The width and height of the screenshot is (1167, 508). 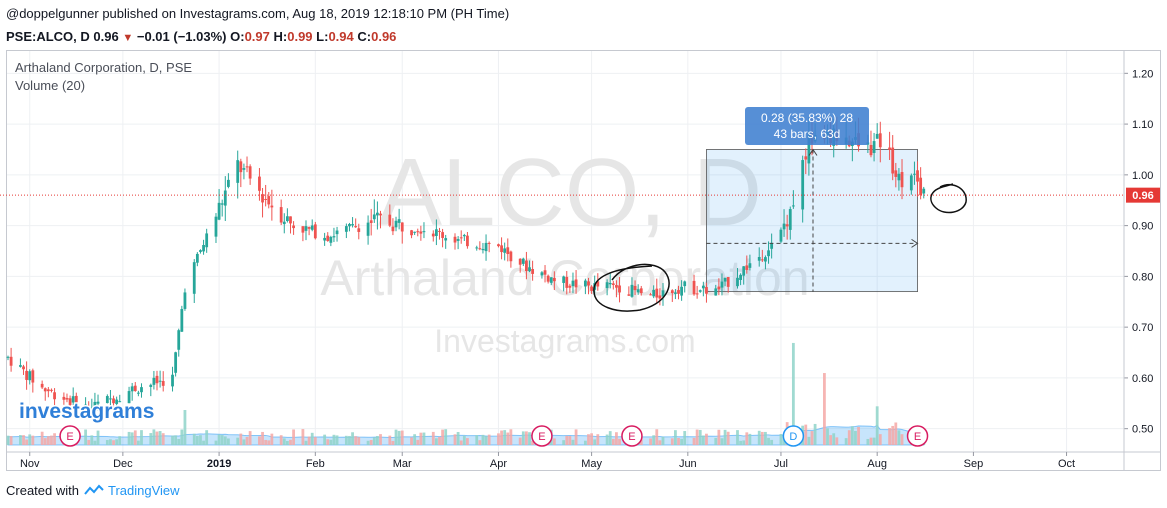 I want to click on low-value: 0.94, so click(x=341, y=36).